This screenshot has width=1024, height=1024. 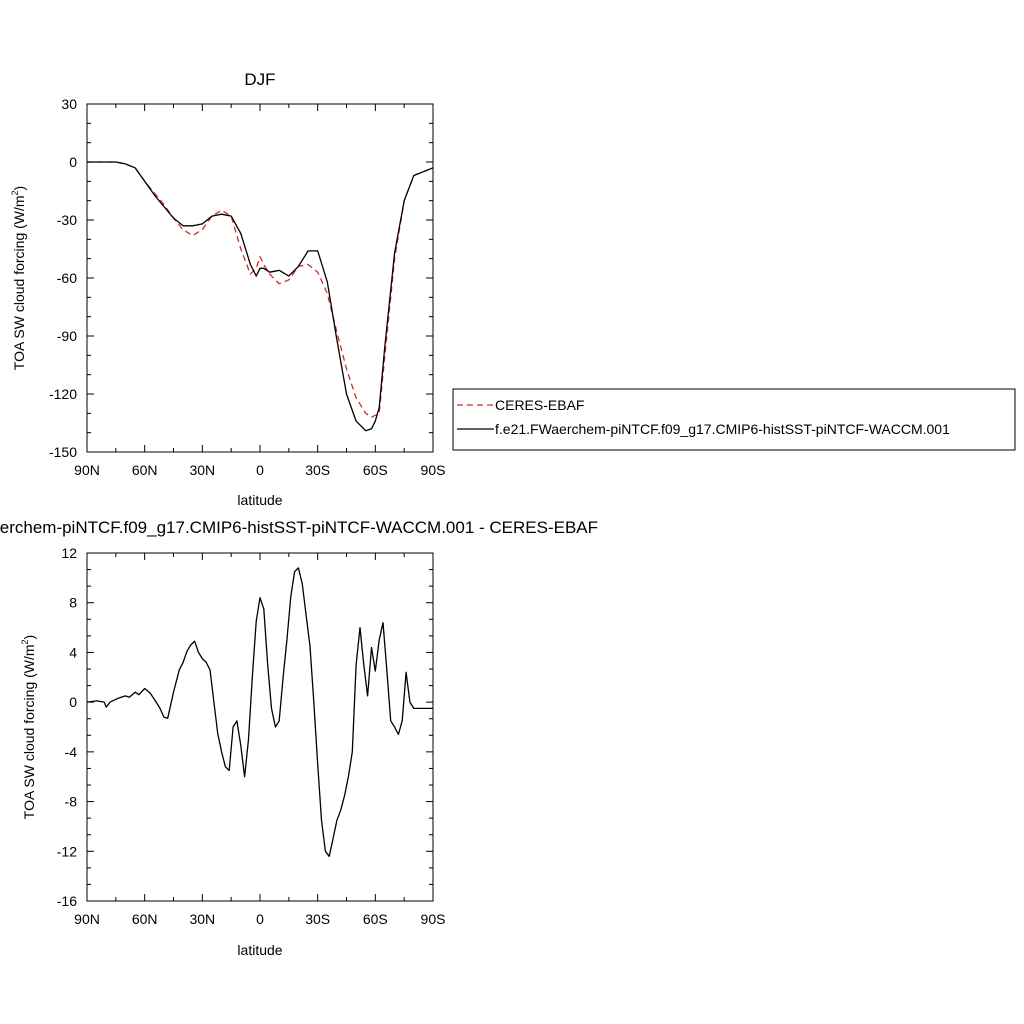 What do you see at coordinates (67, 278) in the screenshot?
I see `y-tick-label: -60` at bounding box center [67, 278].